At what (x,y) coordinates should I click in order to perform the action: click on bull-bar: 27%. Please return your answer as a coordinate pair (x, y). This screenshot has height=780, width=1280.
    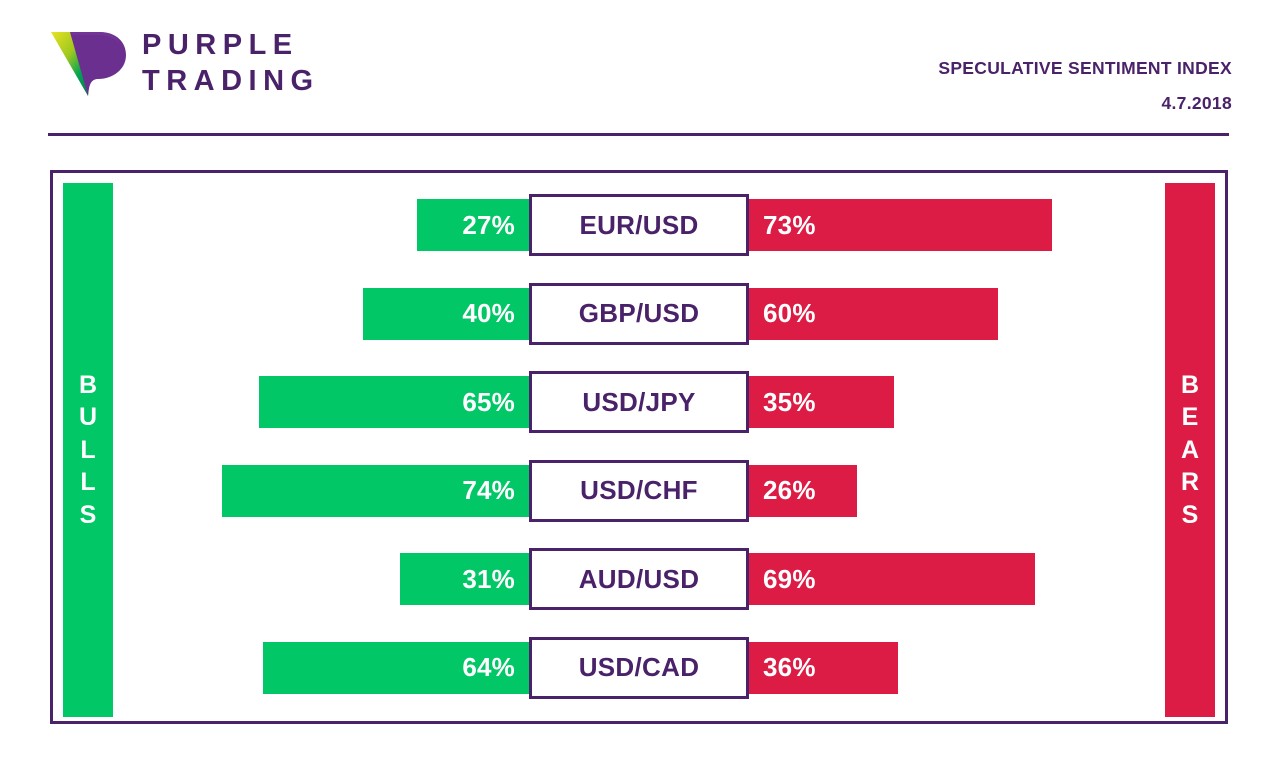
    Looking at the image, I should click on (473, 225).